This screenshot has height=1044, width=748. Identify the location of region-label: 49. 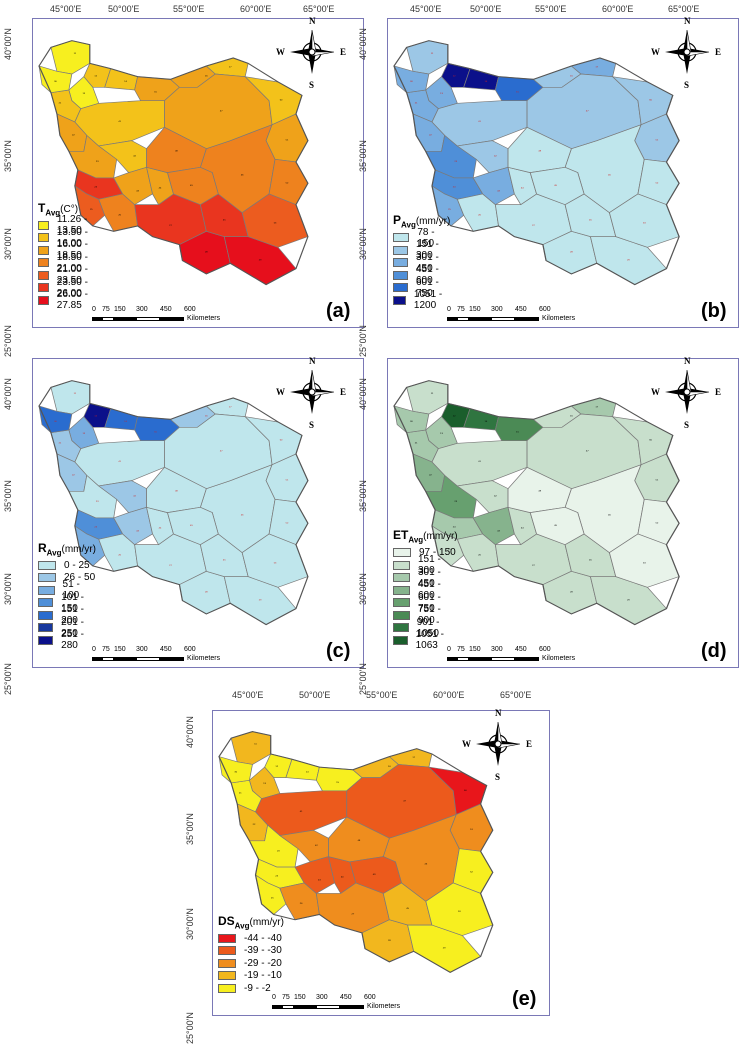
(191, 186).